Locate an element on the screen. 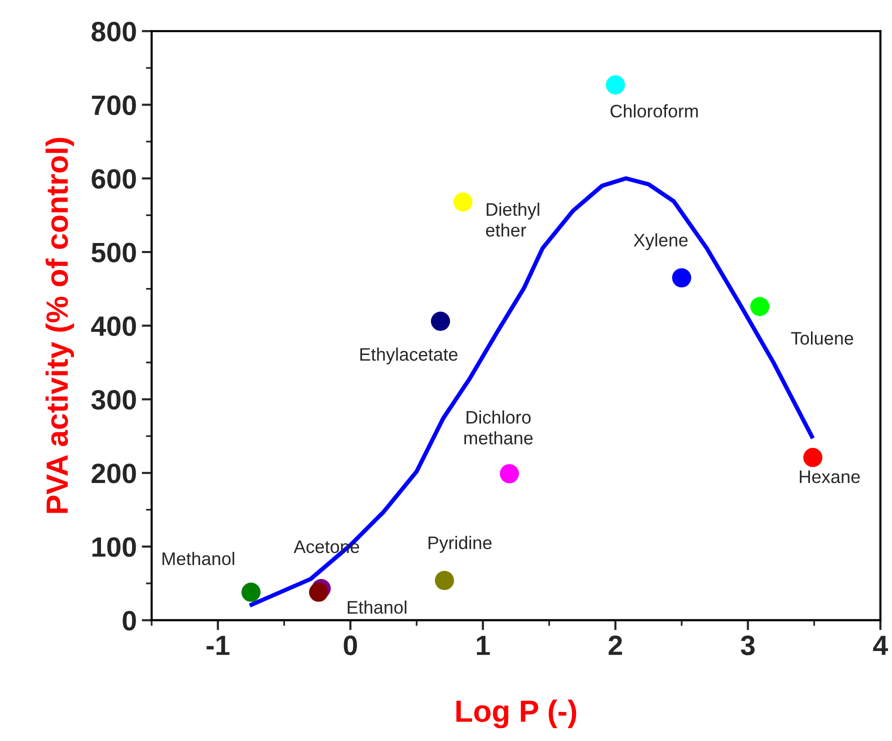 Image resolution: width=892 pixels, height=741 pixels. y-tick-label: 500 is located at coordinates (114, 252).